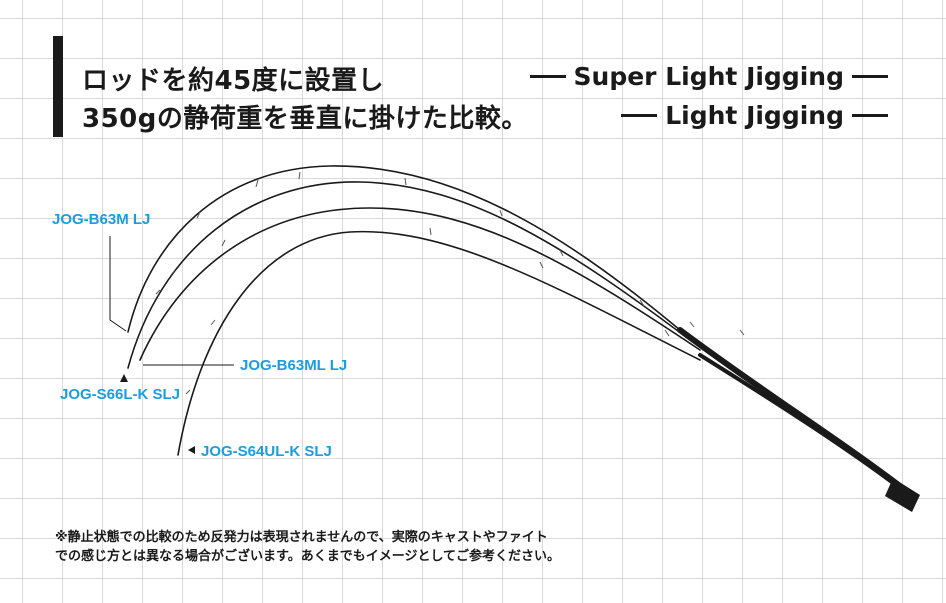  Describe the element at coordinates (266, 451) in the screenshot. I see `rod-label-s64ul-k-slj: JOG-S64UL-K SLJ` at that location.